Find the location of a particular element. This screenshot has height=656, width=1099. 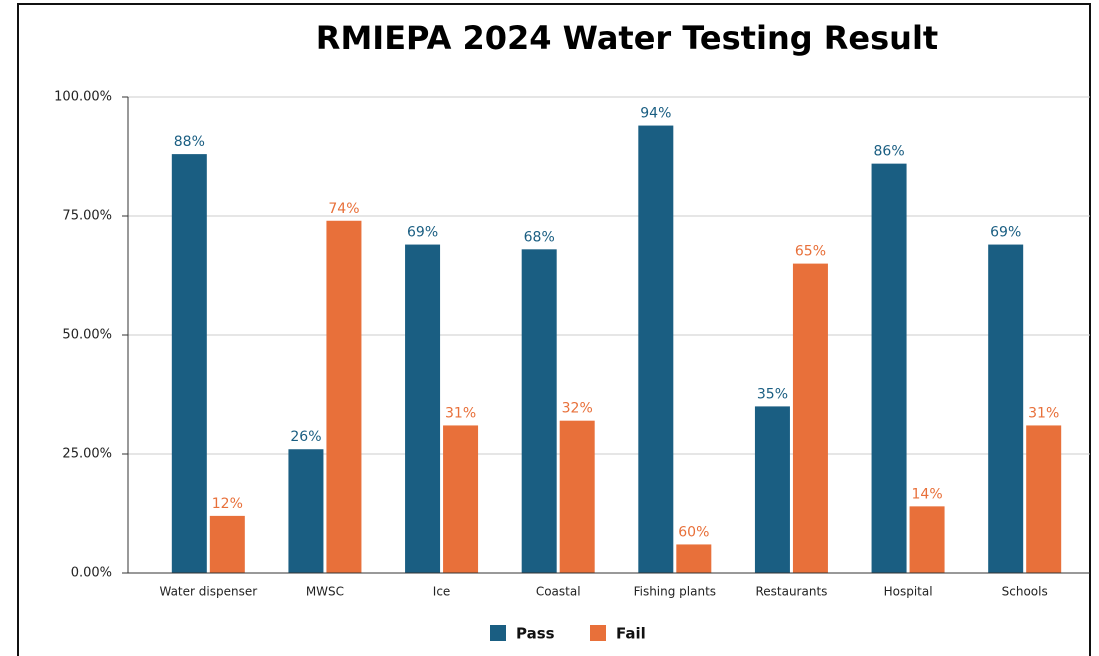

chart-title: RMIEPA 2024 Water Testing Result is located at coordinates (627, 38).